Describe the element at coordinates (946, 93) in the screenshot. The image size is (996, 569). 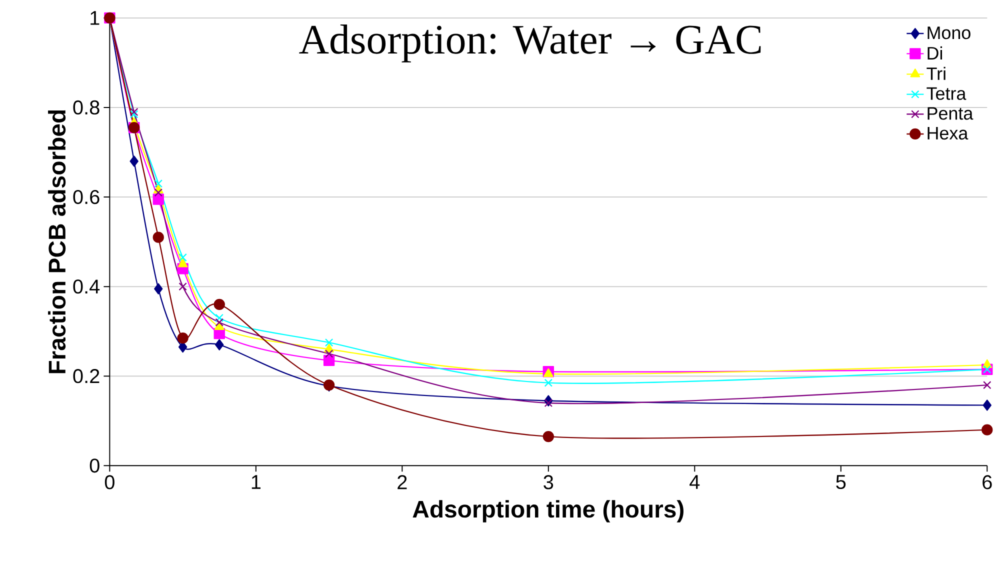
I see `legend-label: Tetra` at that location.